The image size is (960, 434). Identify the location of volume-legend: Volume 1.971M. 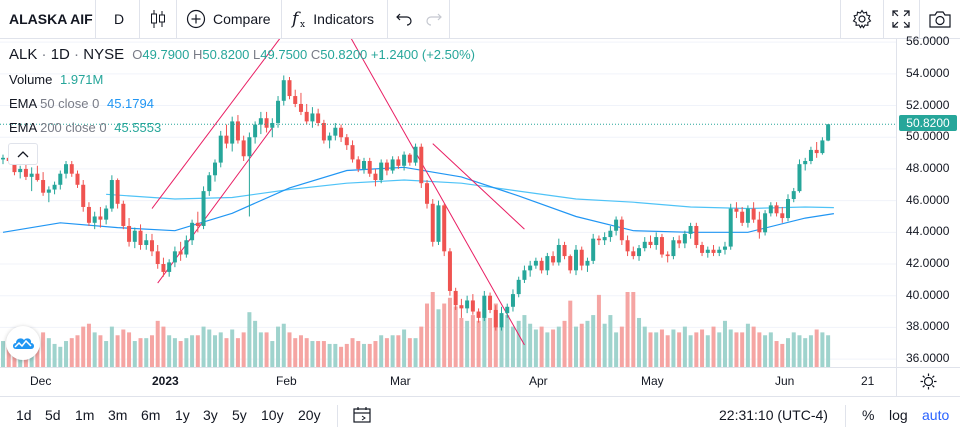
(56, 79).